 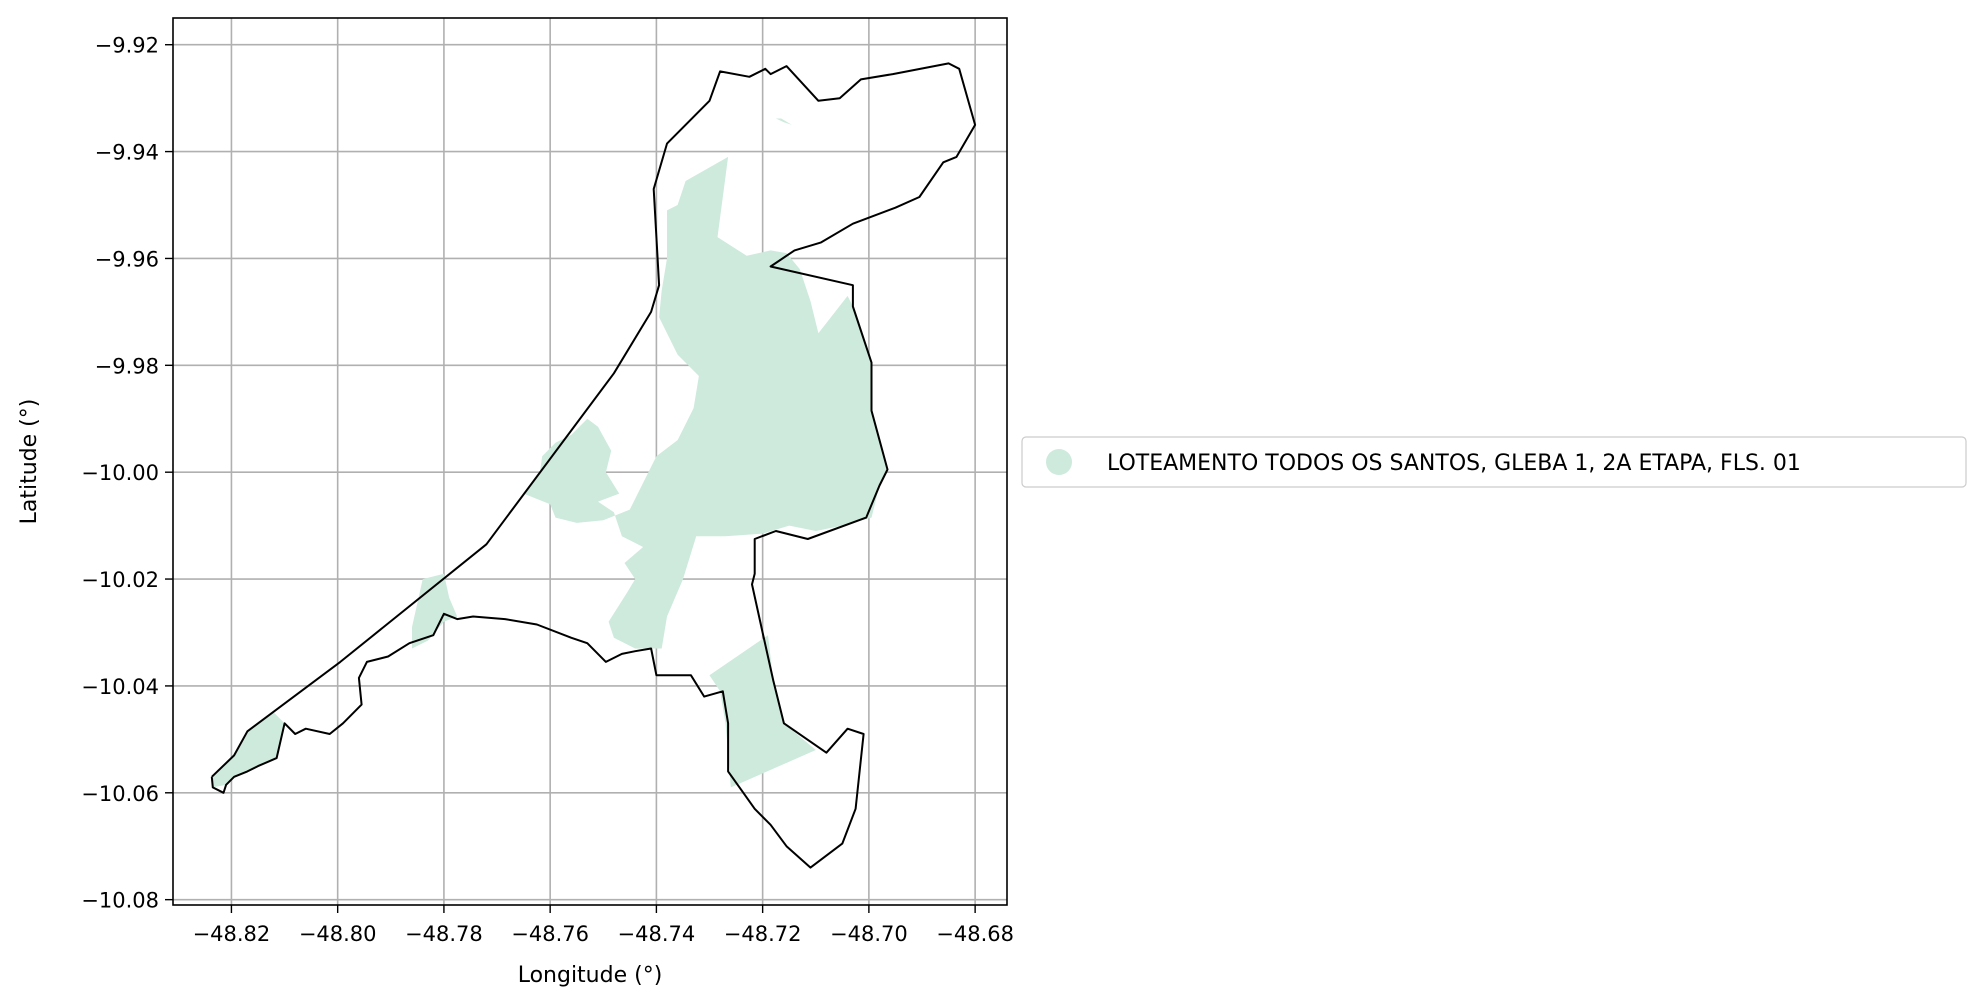 I want to click on y-axis-label: Latitude (°), so click(x=29, y=462).